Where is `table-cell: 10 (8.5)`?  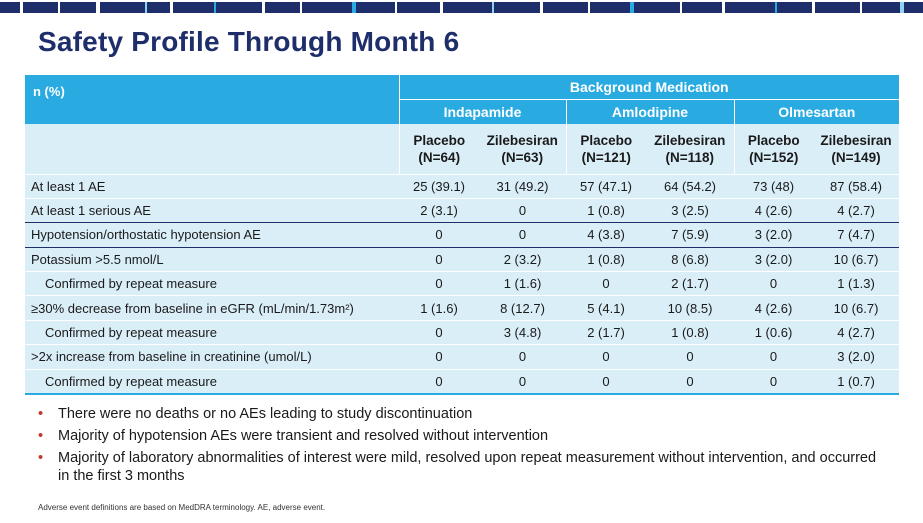 table-cell: 10 (8.5) is located at coordinates (690, 308).